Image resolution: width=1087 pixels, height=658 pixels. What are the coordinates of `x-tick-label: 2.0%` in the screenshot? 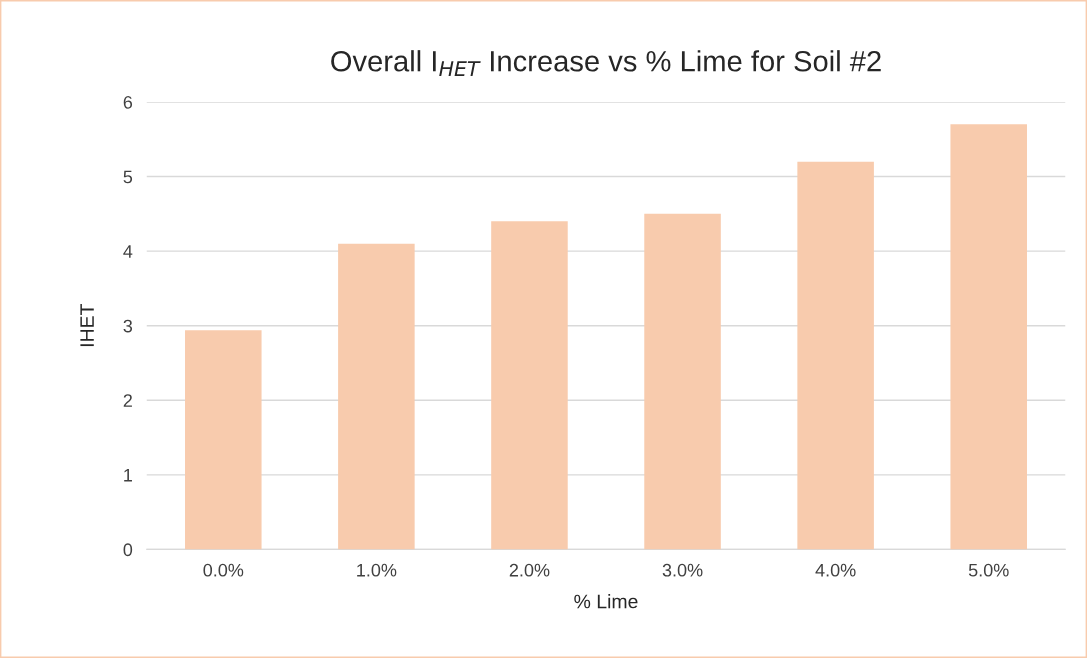 It's located at (529, 570).